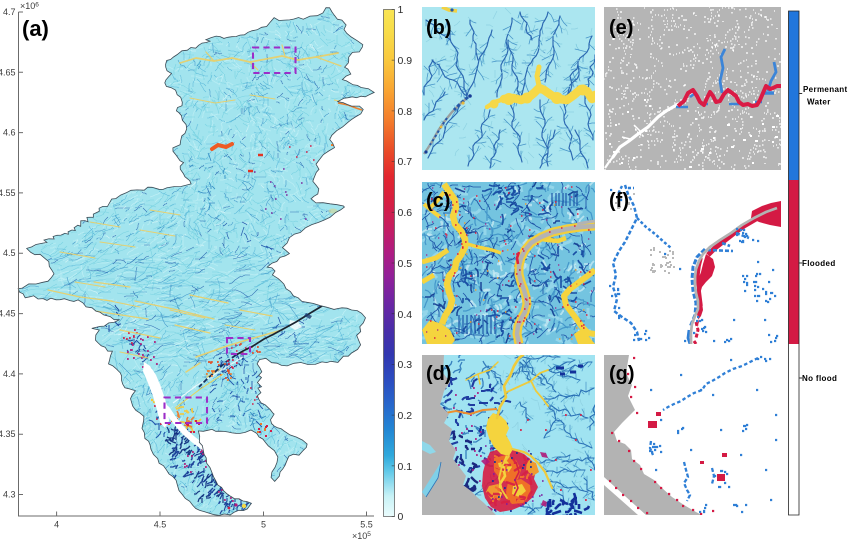 This screenshot has width=850, height=545. I want to click on svg-text: 0.1, so click(405, 467).